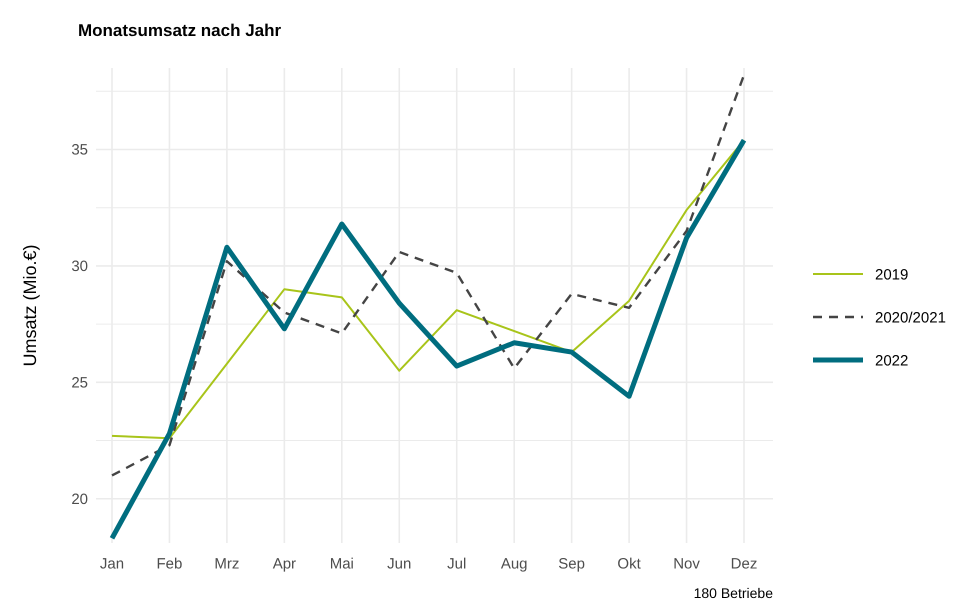 The image size is (965, 611). What do you see at coordinates (399, 563) in the screenshot?
I see `x-tick-label: Jun` at bounding box center [399, 563].